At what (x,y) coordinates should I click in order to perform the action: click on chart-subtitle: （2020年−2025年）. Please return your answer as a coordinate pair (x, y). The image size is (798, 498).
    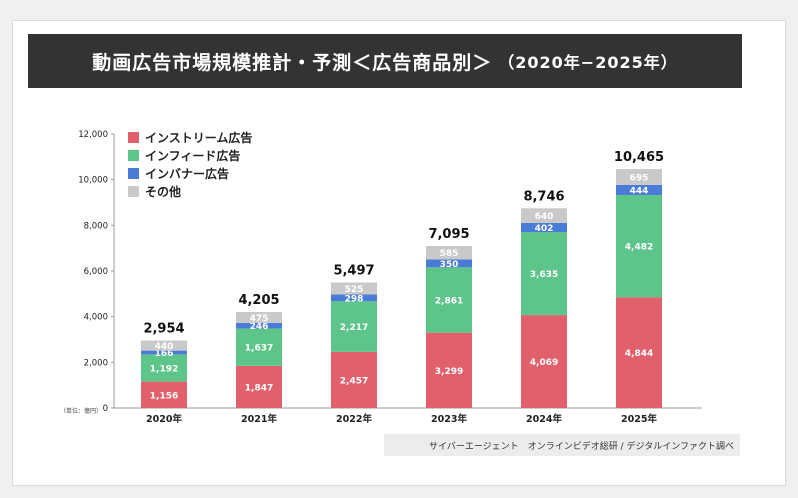
    Looking at the image, I should click on (588, 62).